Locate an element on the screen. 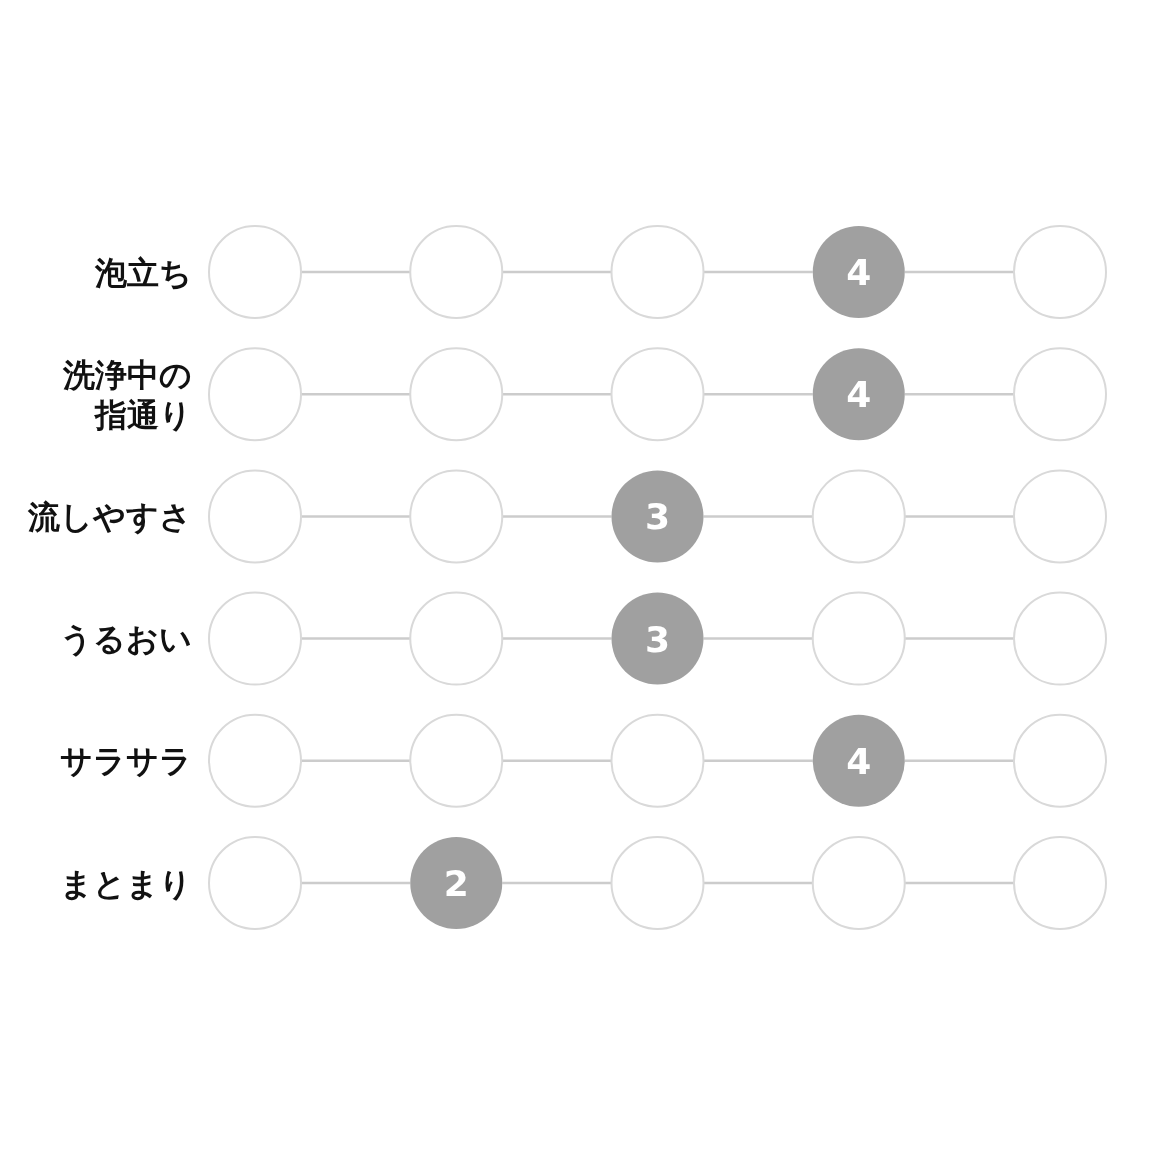 The height and width of the screenshot is (1150, 1150). category-label: まとまり is located at coordinates (126, 883).